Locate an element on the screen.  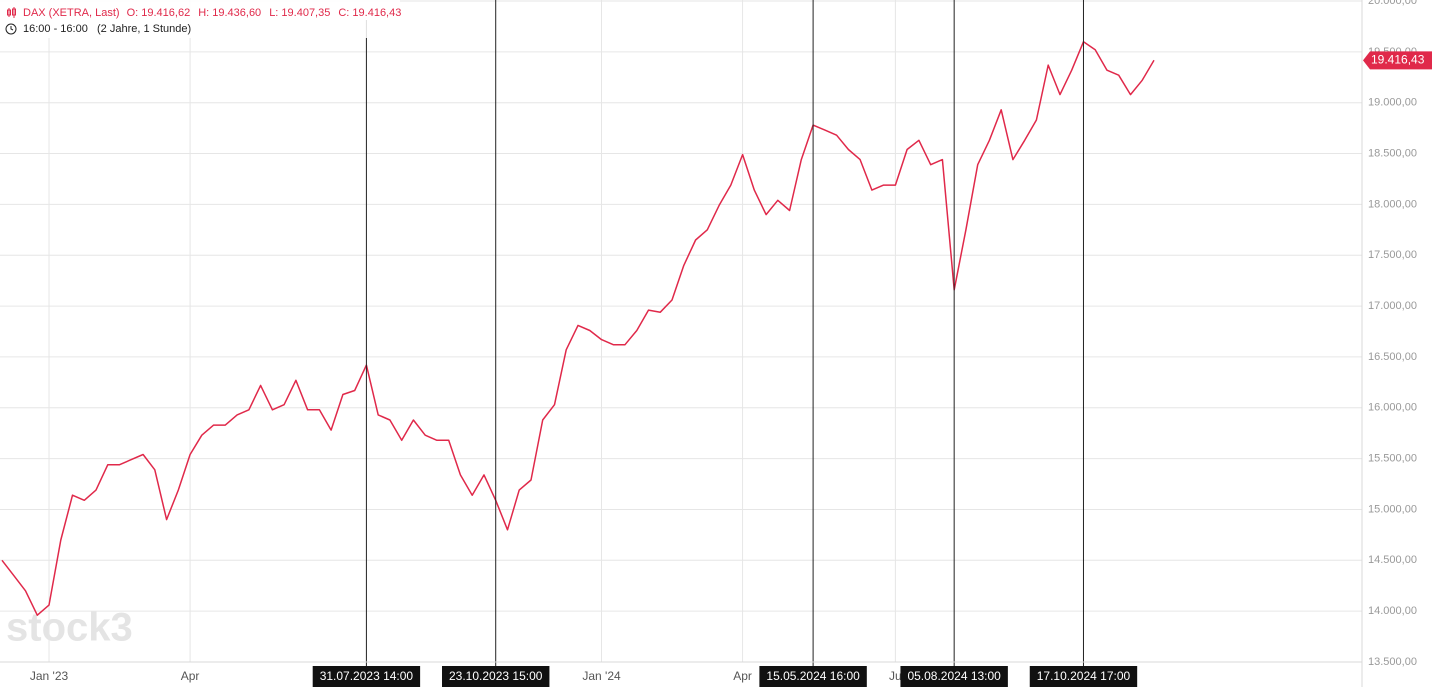
ohlc-value: C: 19.416,43 is located at coordinates (369, 13).